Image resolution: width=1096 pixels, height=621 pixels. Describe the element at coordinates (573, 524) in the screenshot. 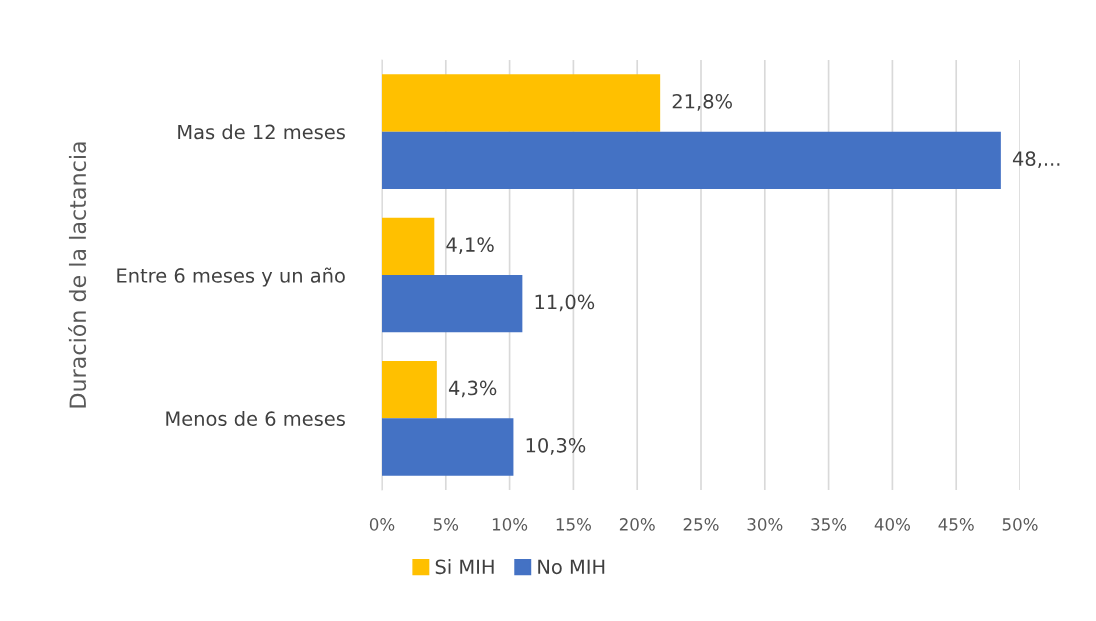

I see `x-tick-label: 15%` at that location.